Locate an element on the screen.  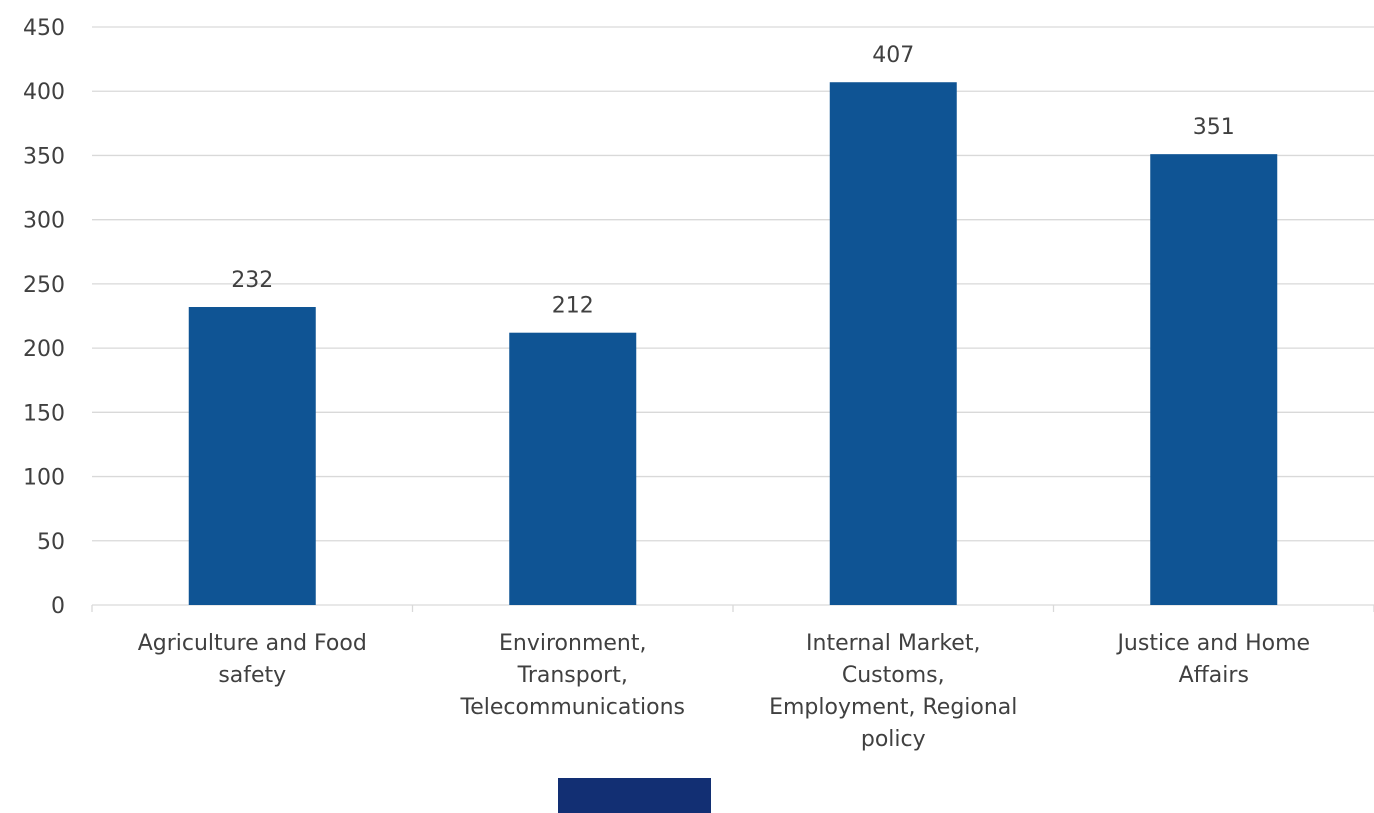
category-label: Agriculture and Food safety is located at coordinates (252, 659).